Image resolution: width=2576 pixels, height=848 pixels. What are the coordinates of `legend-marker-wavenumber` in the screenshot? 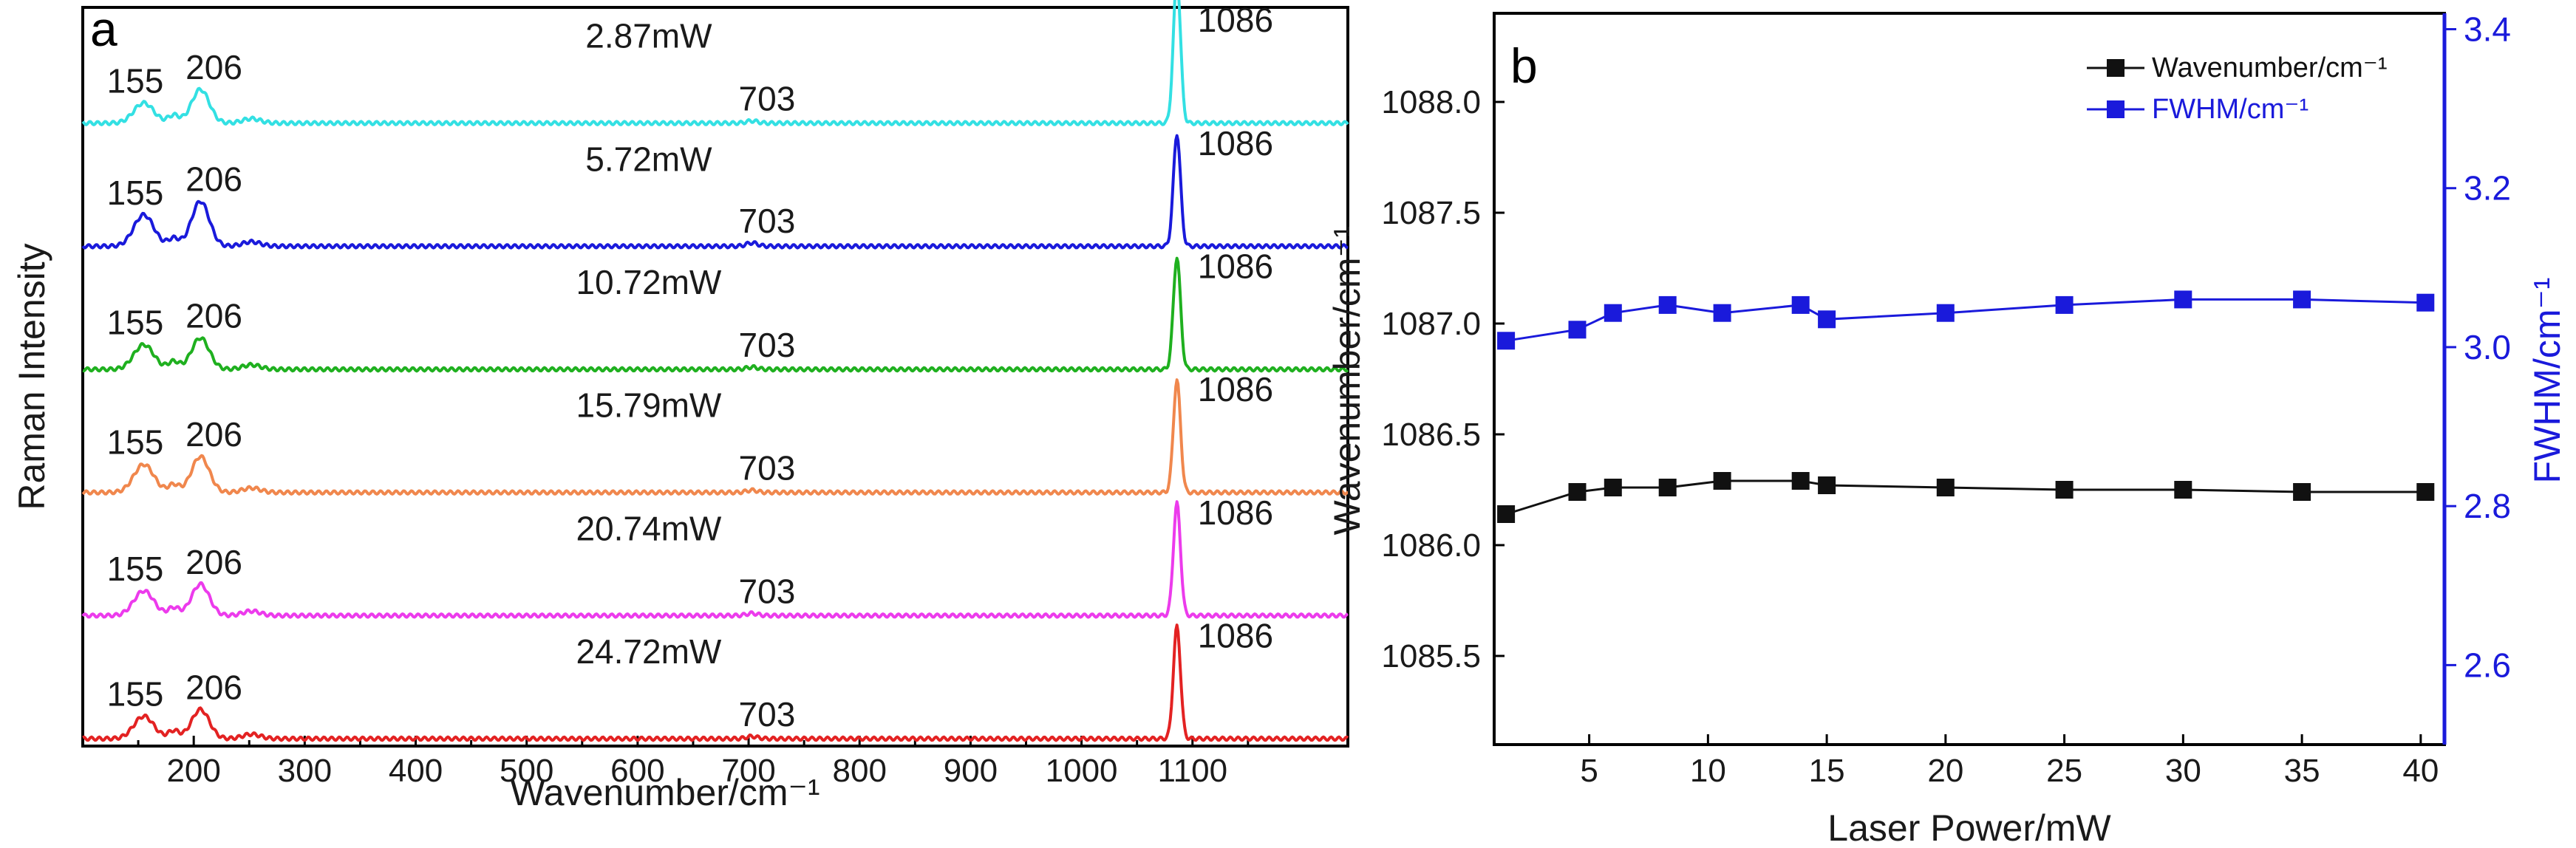 It's located at (2115, 68).